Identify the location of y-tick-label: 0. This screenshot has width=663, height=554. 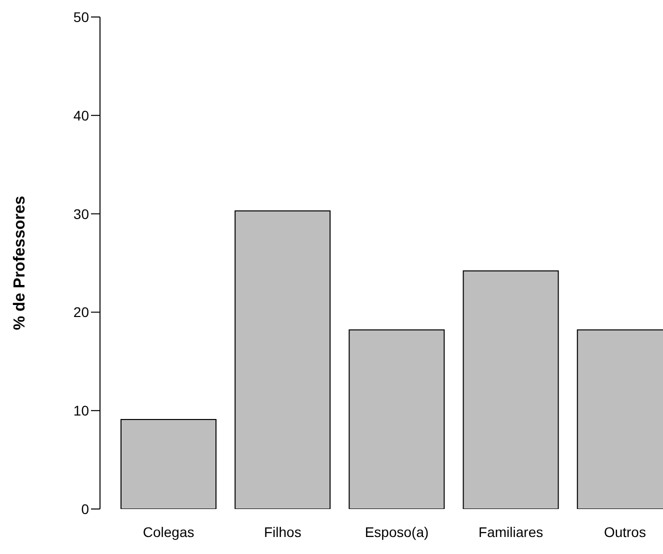
(85, 508).